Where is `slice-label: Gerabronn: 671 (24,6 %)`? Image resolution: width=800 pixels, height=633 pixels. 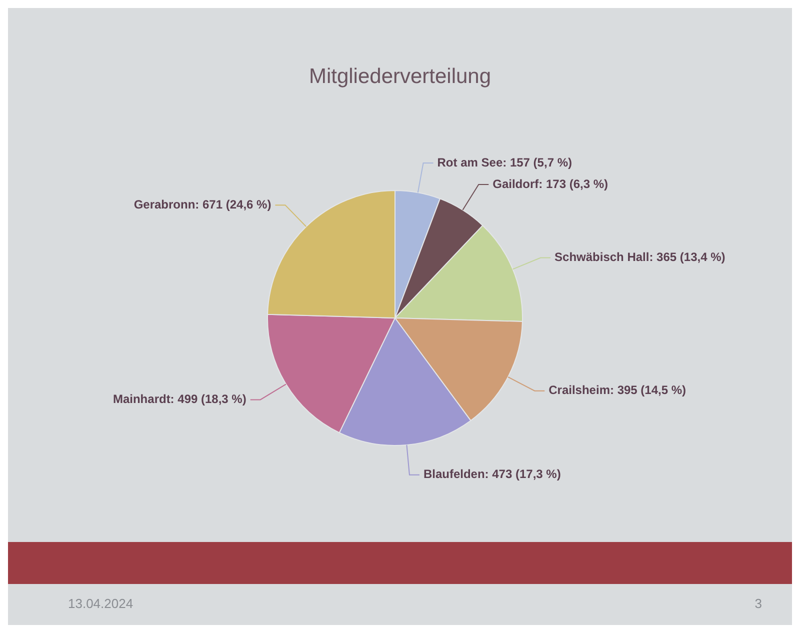 slice-label: Gerabronn: 671 (24,6 %) is located at coordinates (203, 204).